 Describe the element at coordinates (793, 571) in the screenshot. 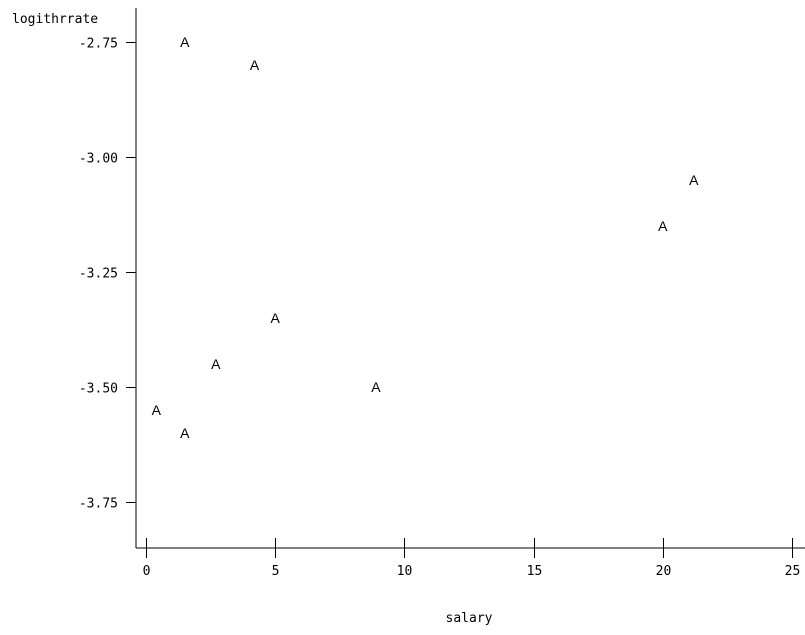

I see `x-tick-label: 25` at that location.